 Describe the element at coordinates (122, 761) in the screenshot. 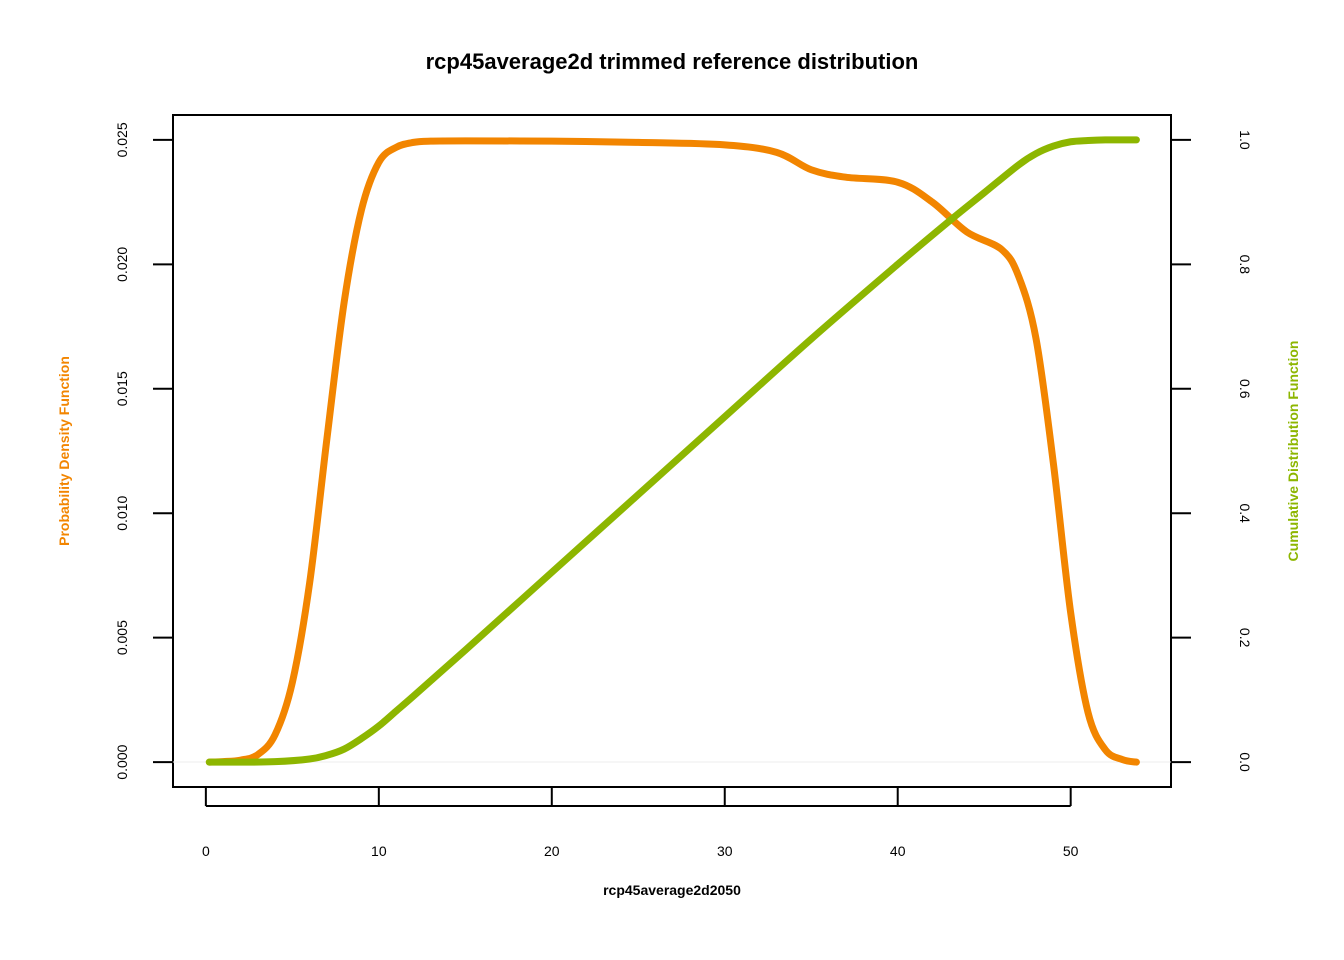

I see `y-left-tick-label: 0.000` at that location.